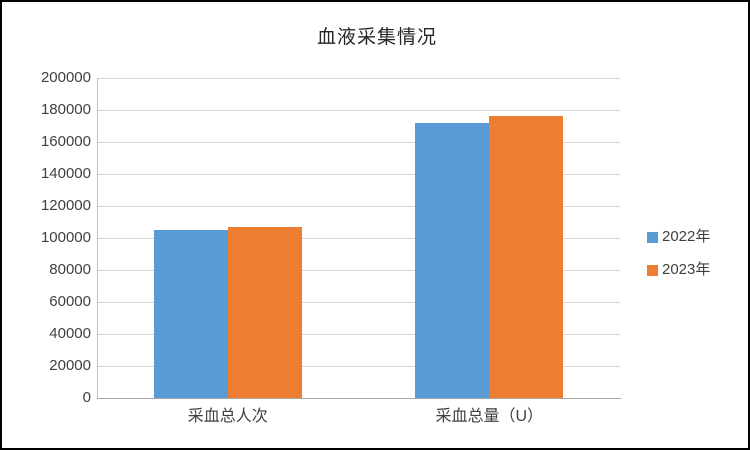 Image resolution: width=750 pixels, height=450 pixels. What do you see at coordinates (65, 205) in the screenshot?
I see `y-axis-tick-label: 120000` at bounding box center [65, 205].